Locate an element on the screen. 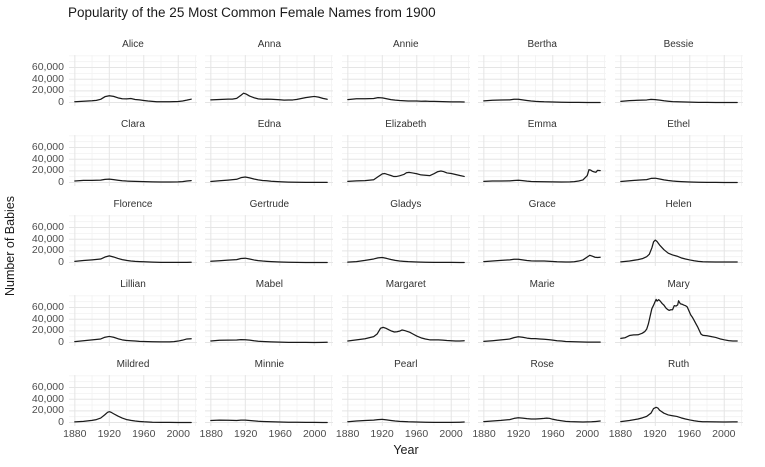 The width and height of the screenshot is (765, 467). facet-label: Gertrude is located at coordinates (269, 204).